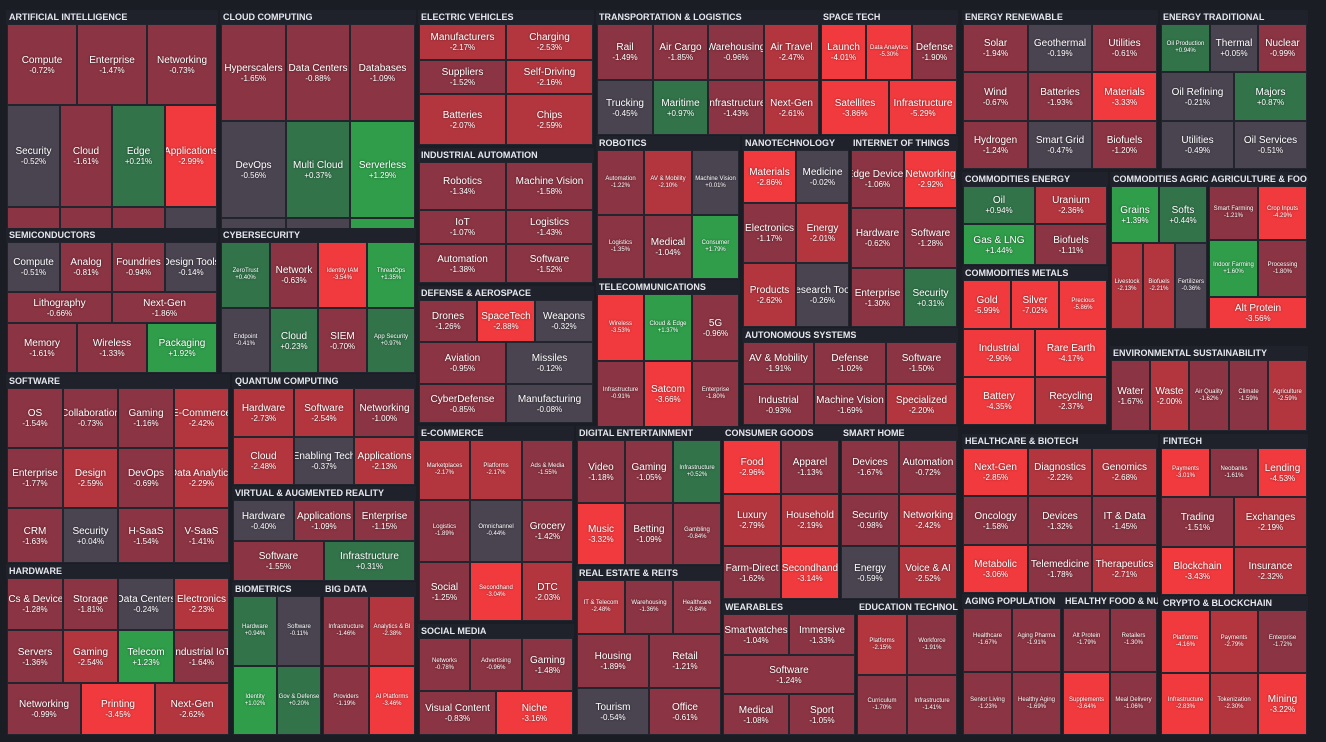 Image resolution: width=1326 pixels, height=742 pixels. I want to click on tile-retailers: Retailers -1.30%, so click(1133, 640).